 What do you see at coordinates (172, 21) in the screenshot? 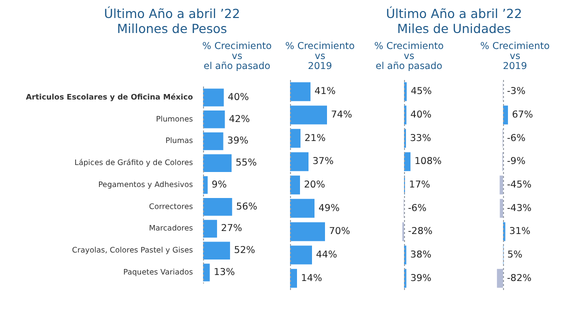
I see `chart-title: Último Año a abril ’22 Millones de Pesos` at bounding box center [172, 21].